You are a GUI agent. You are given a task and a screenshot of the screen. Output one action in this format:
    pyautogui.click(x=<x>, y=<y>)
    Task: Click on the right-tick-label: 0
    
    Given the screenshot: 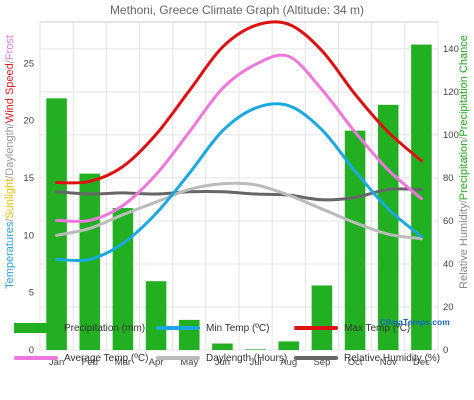 What is the action you would take?
    pyautogui.click(x=445, y=350)
    